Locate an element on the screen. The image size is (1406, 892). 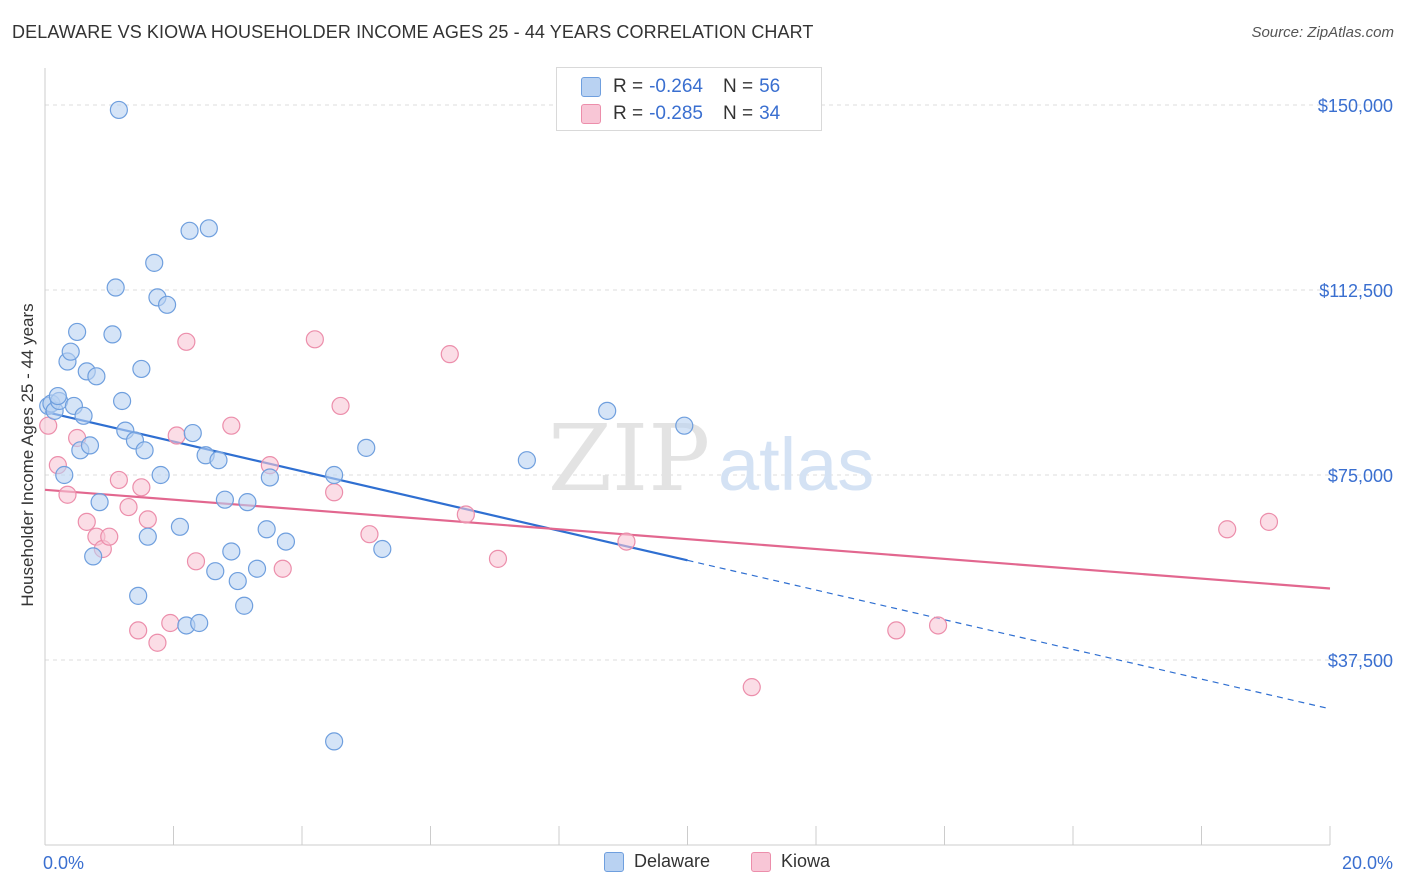
y-tick-label: $150,000 is located at coordinates (1355, 106).